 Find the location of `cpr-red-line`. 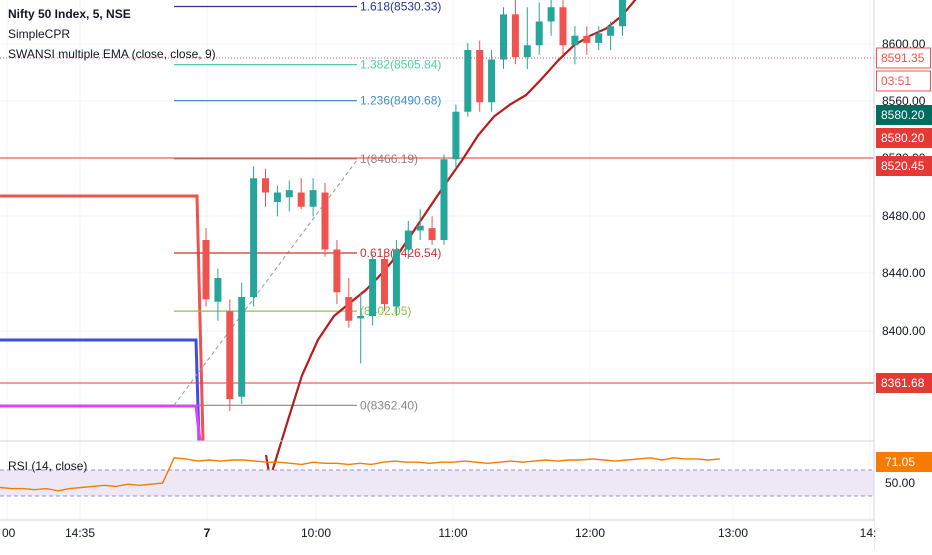

cpr-red-line is located at coordinates (102, 318).